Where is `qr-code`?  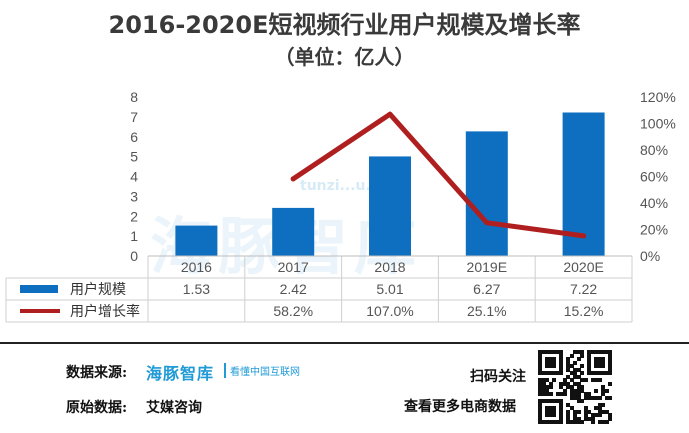 qr-code is located at coordinates (575, 387).